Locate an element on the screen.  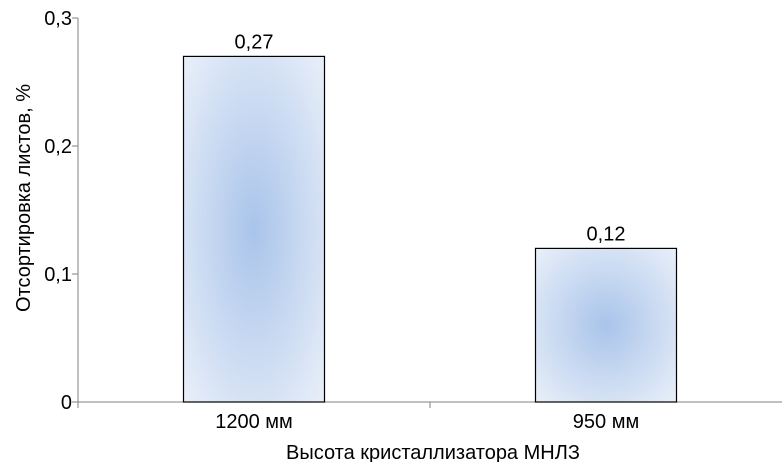
x-axis: 1200 мм 950 мм is located at coordinates (429, 417).